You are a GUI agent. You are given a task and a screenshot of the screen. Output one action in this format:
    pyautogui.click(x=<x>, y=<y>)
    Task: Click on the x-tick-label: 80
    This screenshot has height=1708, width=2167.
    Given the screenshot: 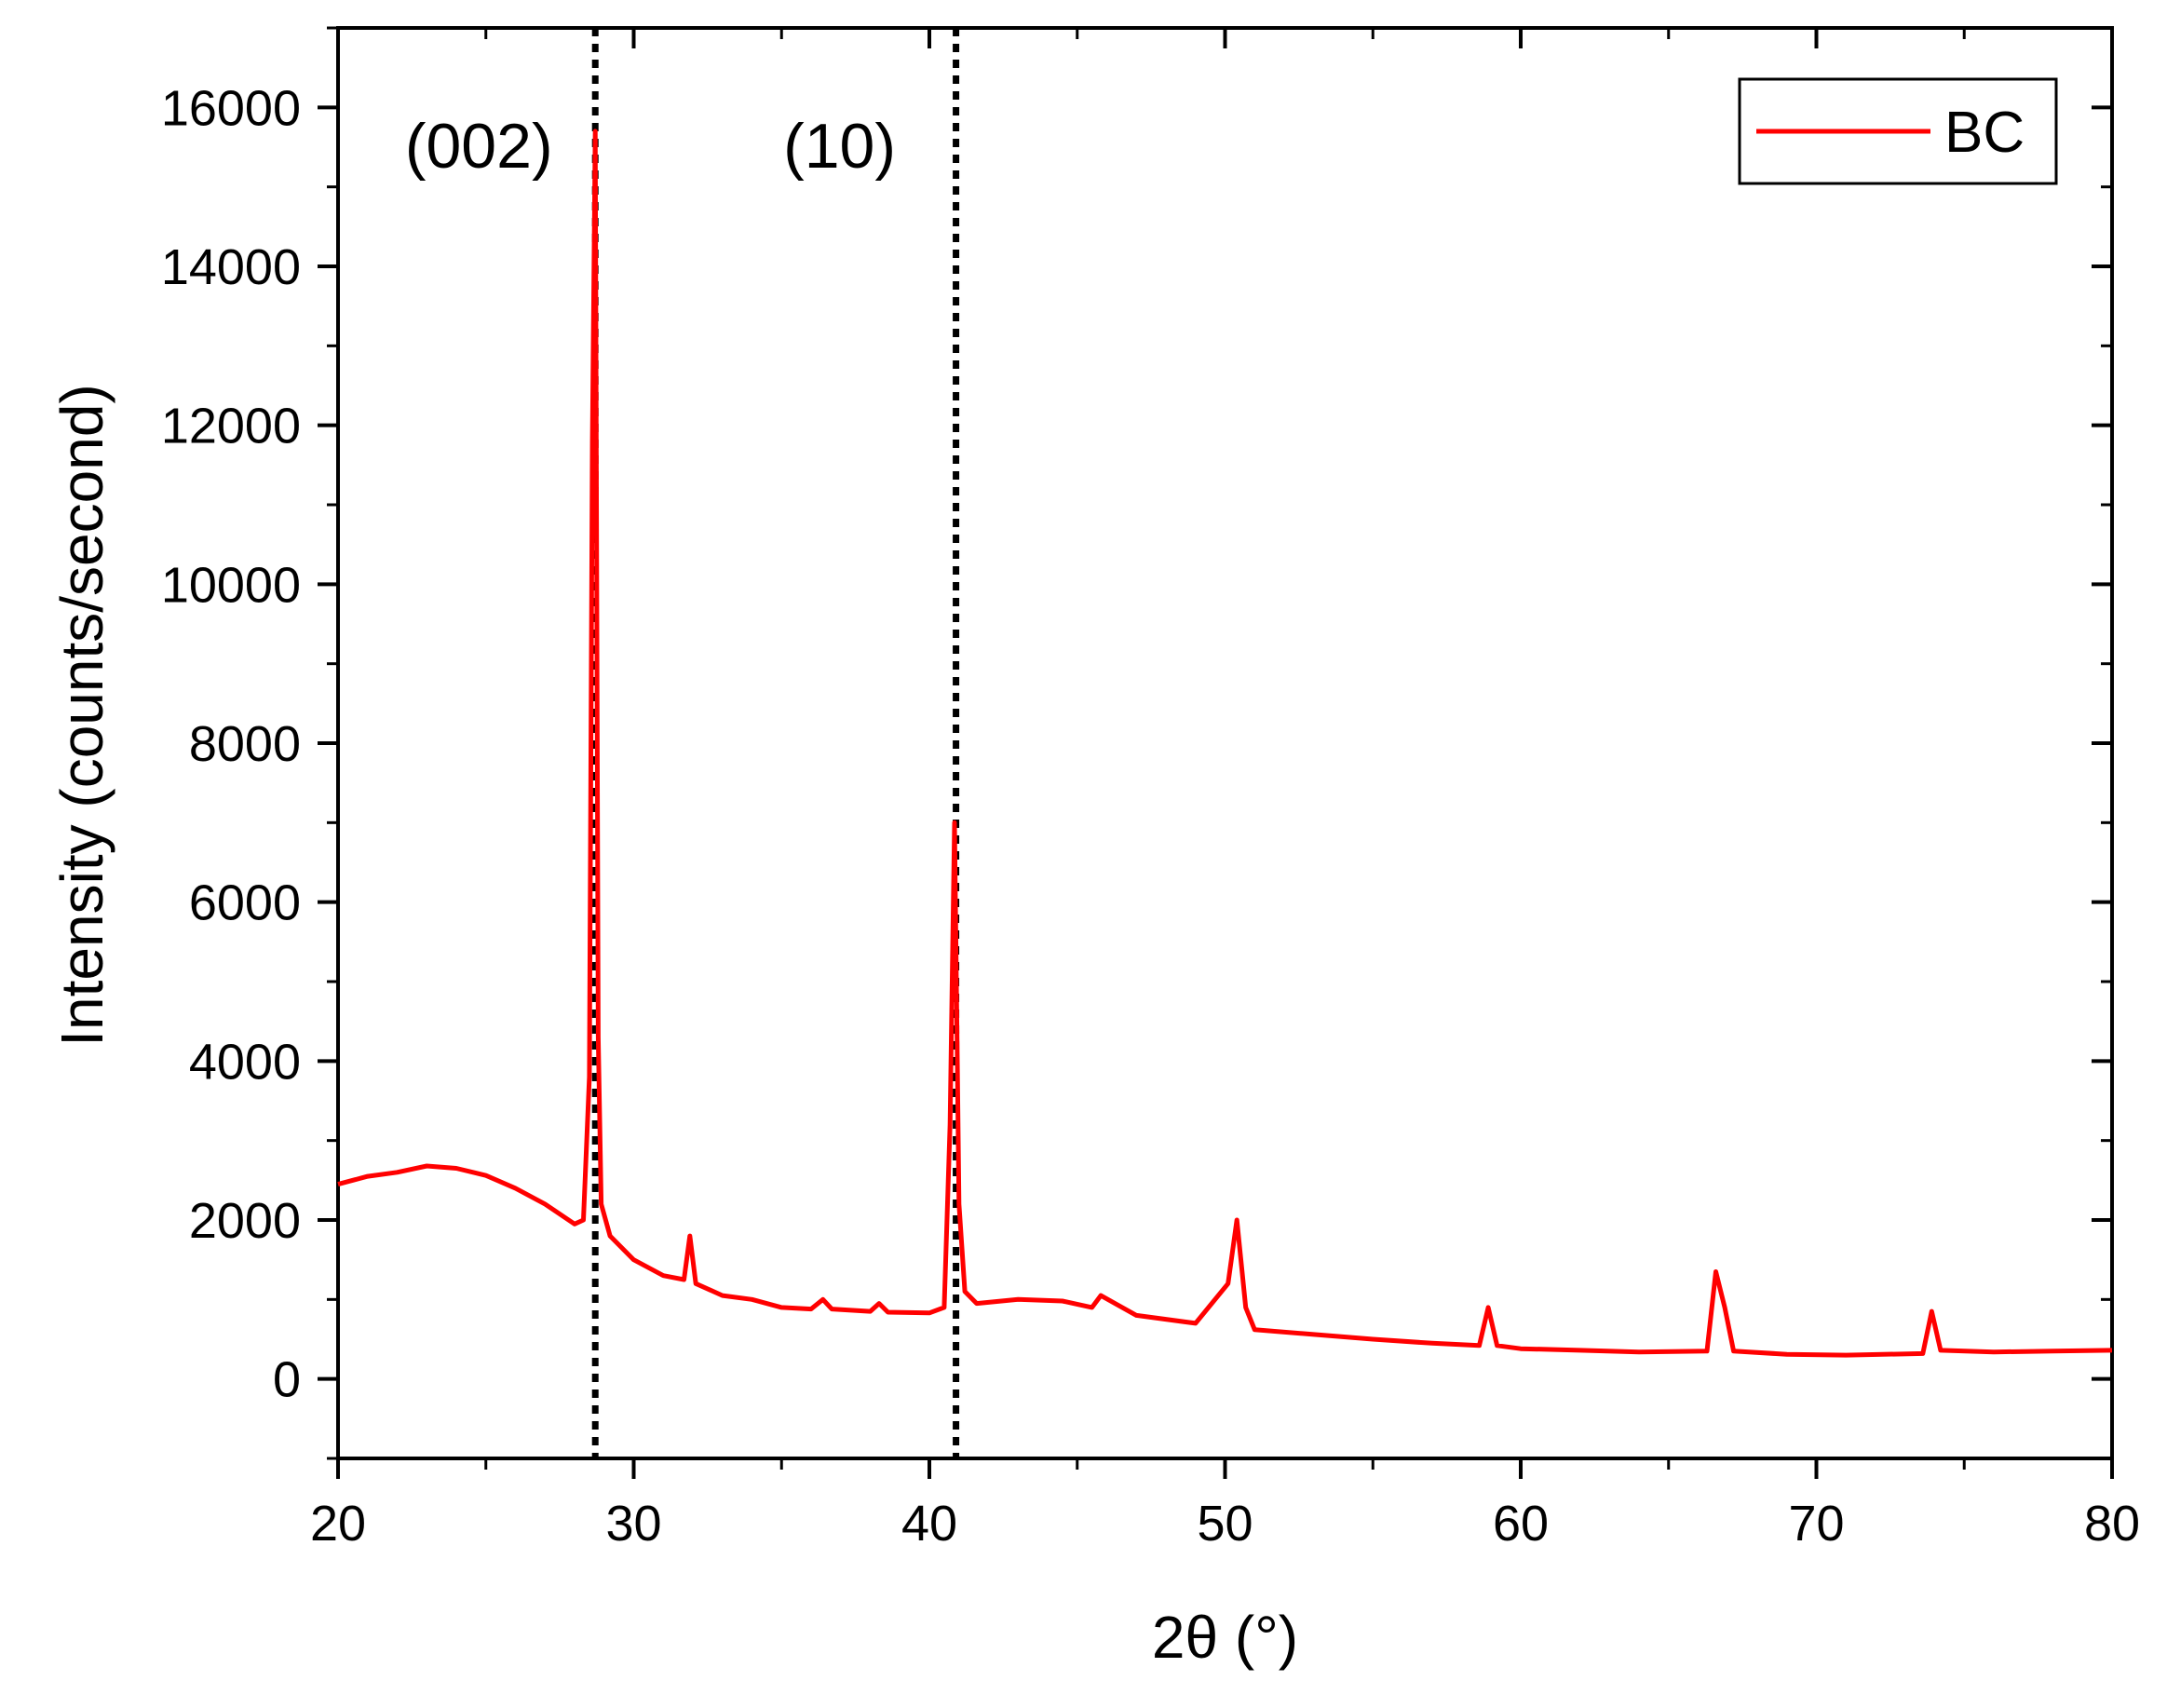 What is the action you would take?
    pyautogui.click(x=2112, y=1524)
    